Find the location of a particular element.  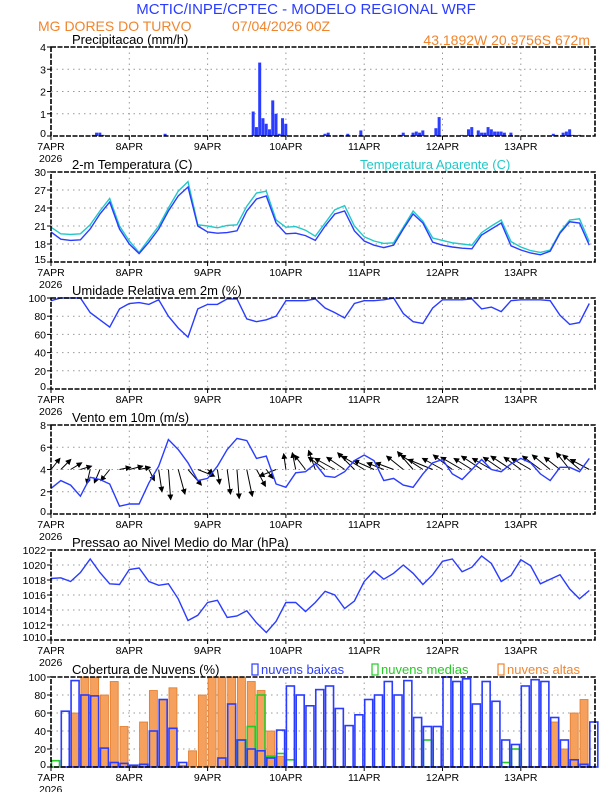

y-tick-label: 18 is located at coordinates (40, 245).